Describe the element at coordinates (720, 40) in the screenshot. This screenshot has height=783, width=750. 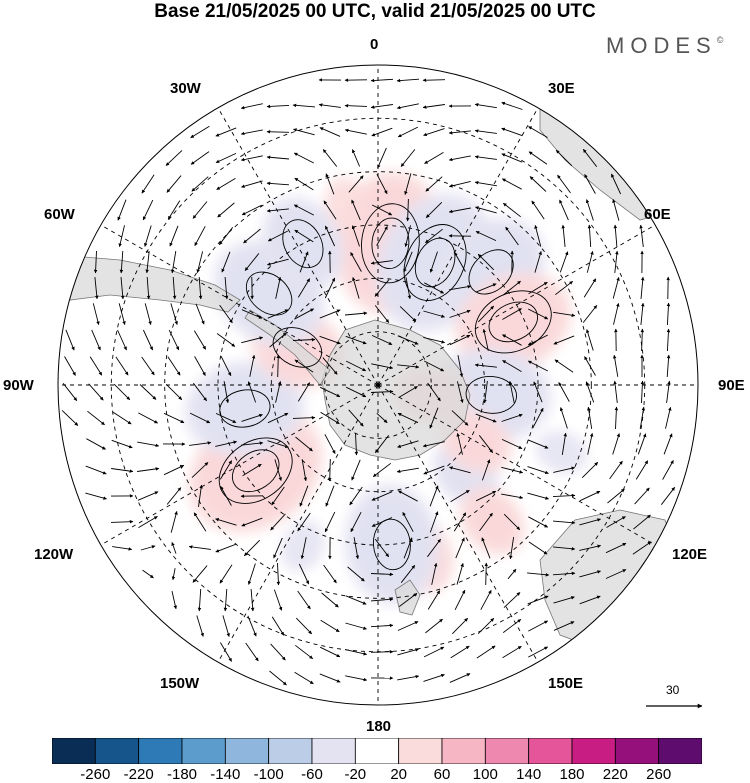
I see `brand-mark: ©` at that location.